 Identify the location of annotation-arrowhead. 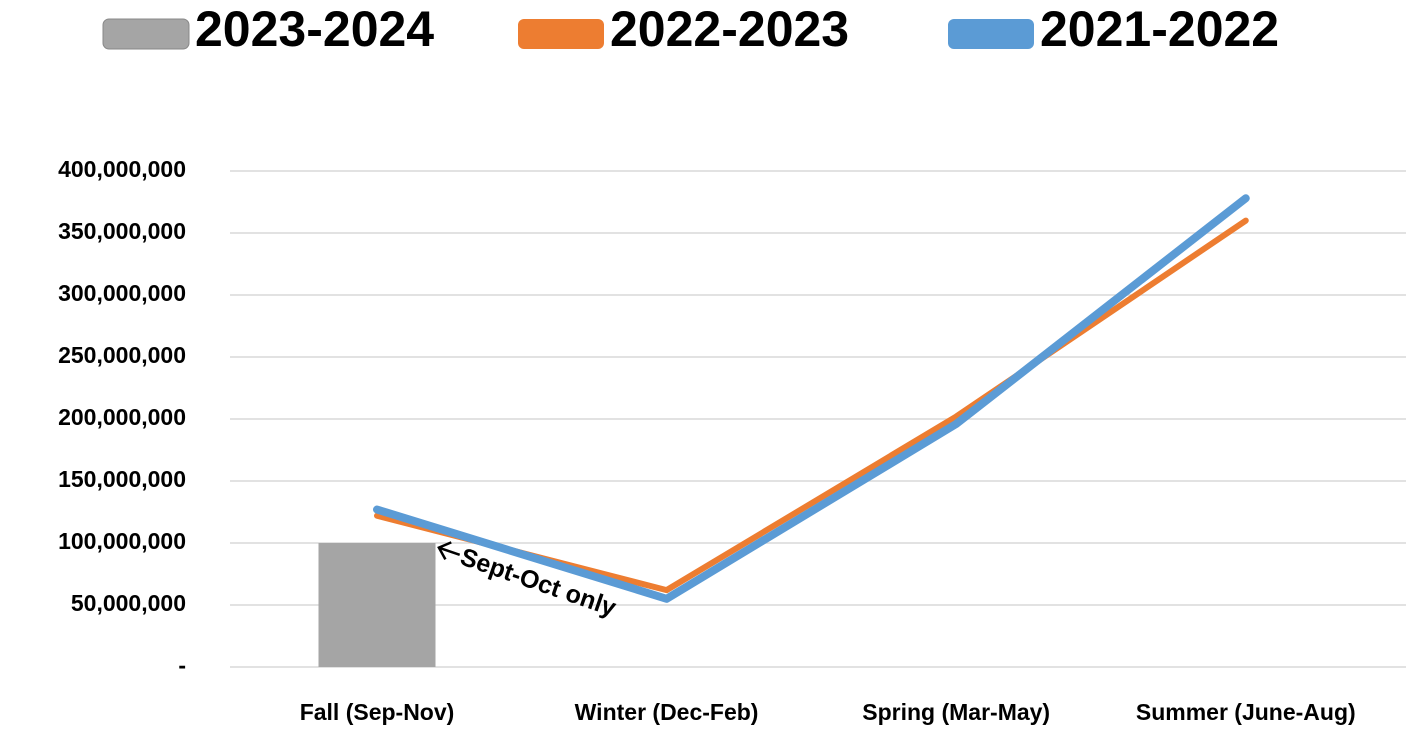
(444, 551).